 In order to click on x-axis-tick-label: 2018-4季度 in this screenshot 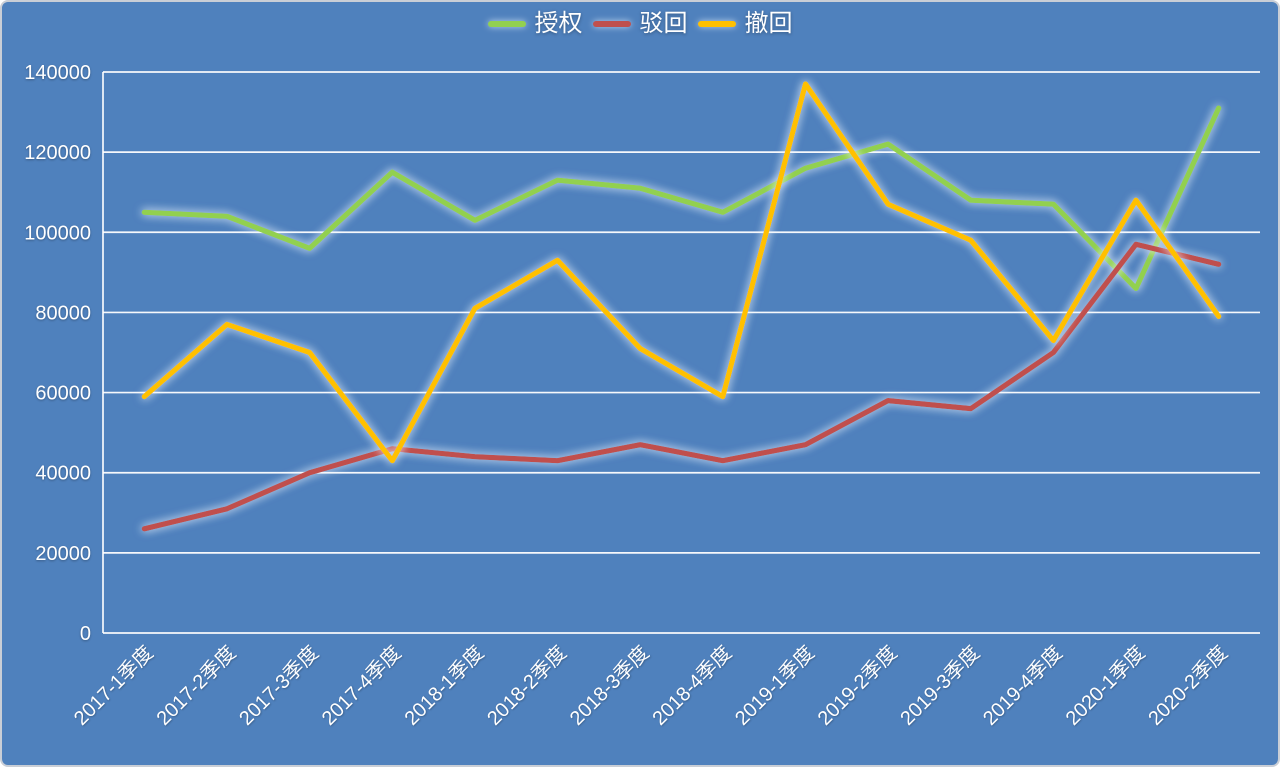, I will do `click(692, 685)`.